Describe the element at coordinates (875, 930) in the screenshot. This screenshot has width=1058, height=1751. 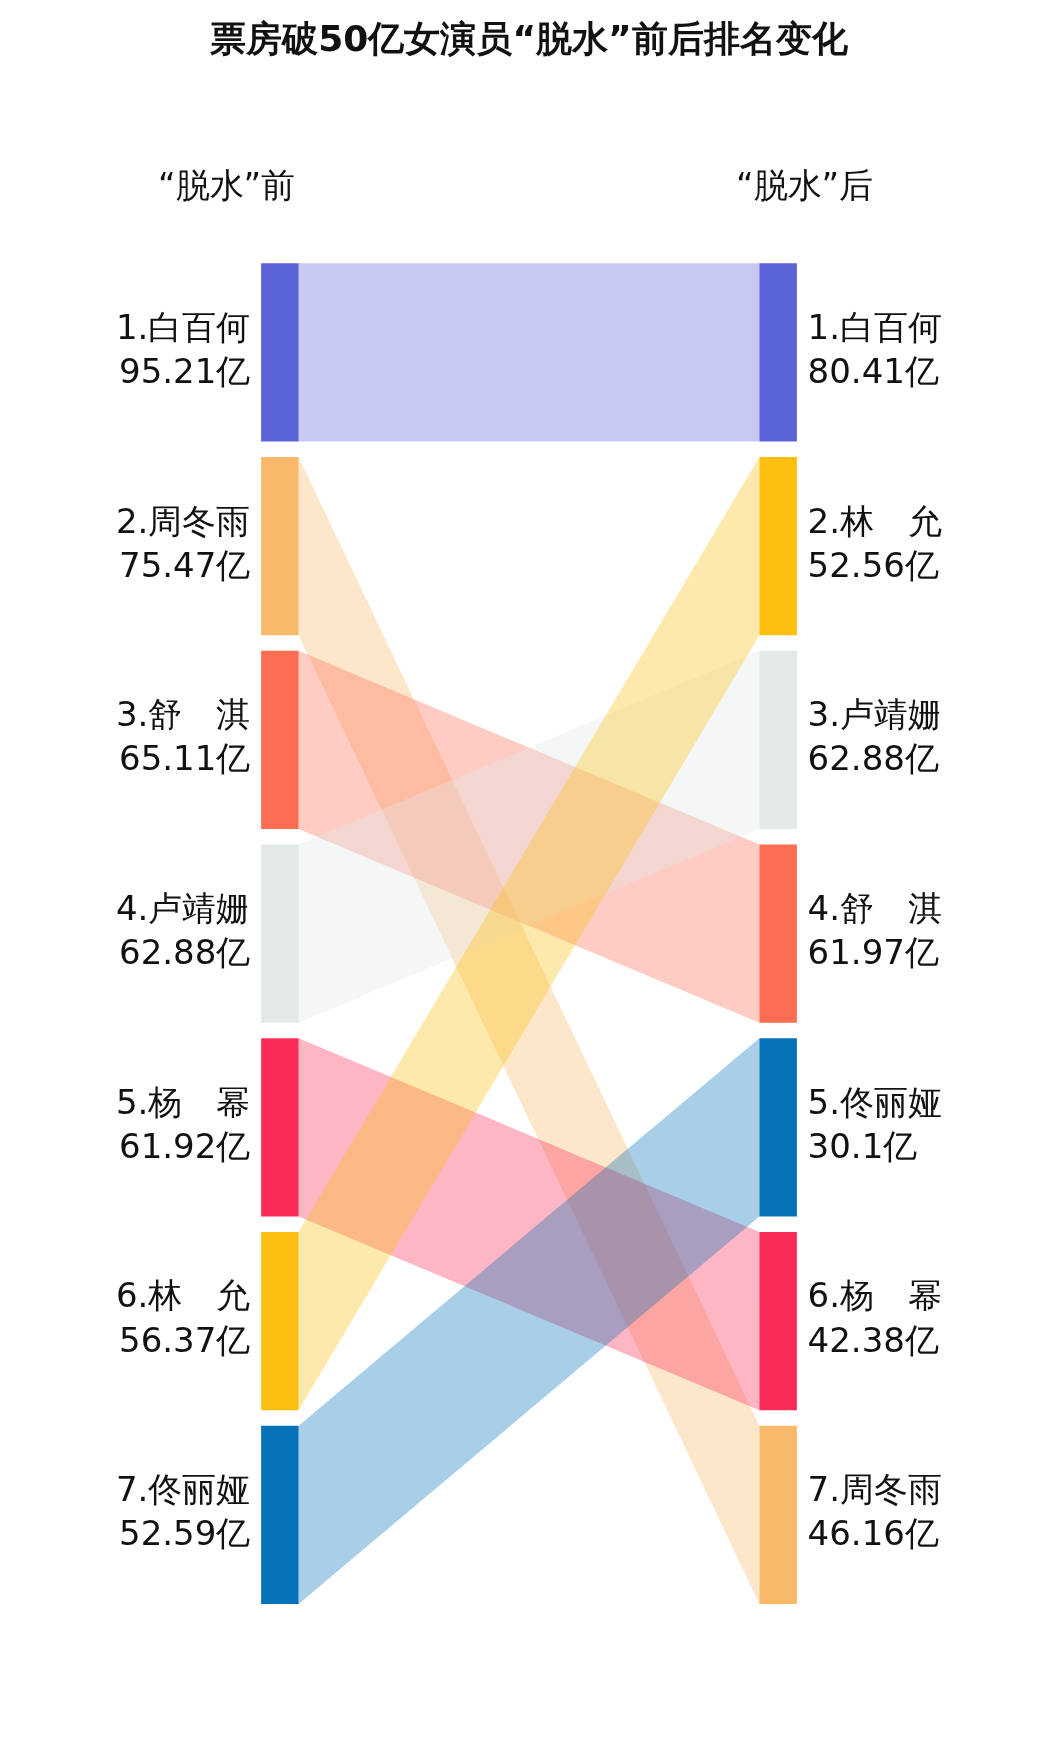
I see `data-label: 4.舒 淇 61.97亿` at that location.